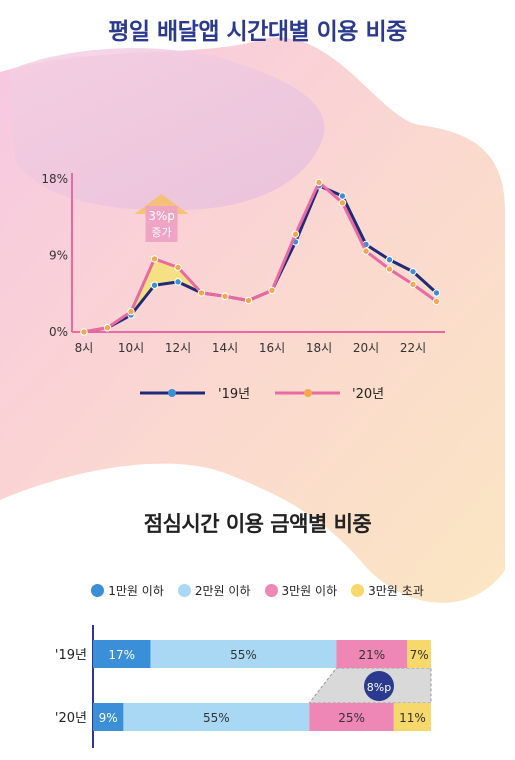 The image size is (515, 760). What do you see at coordinates (272, 348) in the screenshot?
I see `x-tick-label: 16시` at bounding box center [272, 348].